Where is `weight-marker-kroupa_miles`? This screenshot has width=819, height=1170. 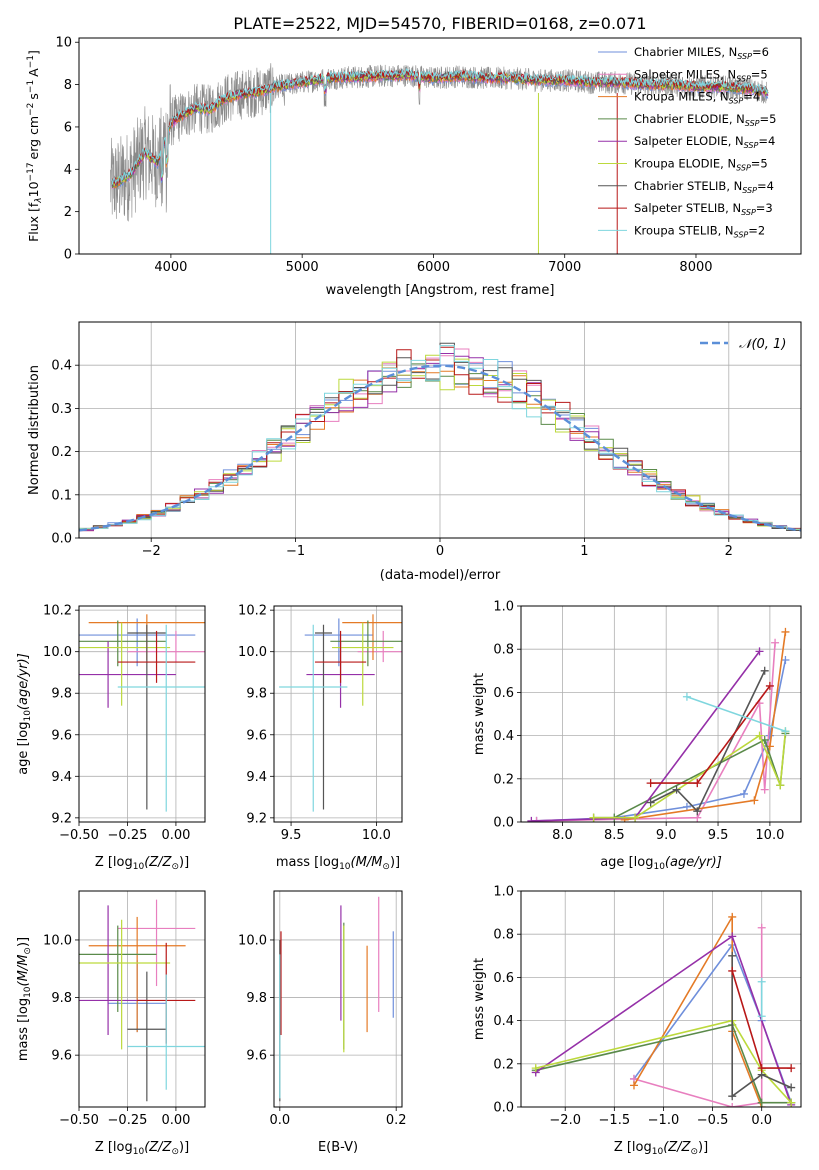 weight-marker-kroupa_miles is located at coordinates (754, 800).